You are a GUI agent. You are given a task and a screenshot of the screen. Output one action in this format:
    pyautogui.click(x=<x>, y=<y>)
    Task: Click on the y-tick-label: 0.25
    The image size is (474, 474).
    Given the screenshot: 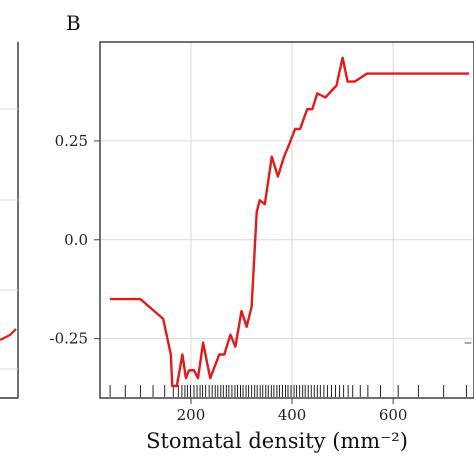 What is the action you would take?
    pyautogui.click(x=71, y=141)
    